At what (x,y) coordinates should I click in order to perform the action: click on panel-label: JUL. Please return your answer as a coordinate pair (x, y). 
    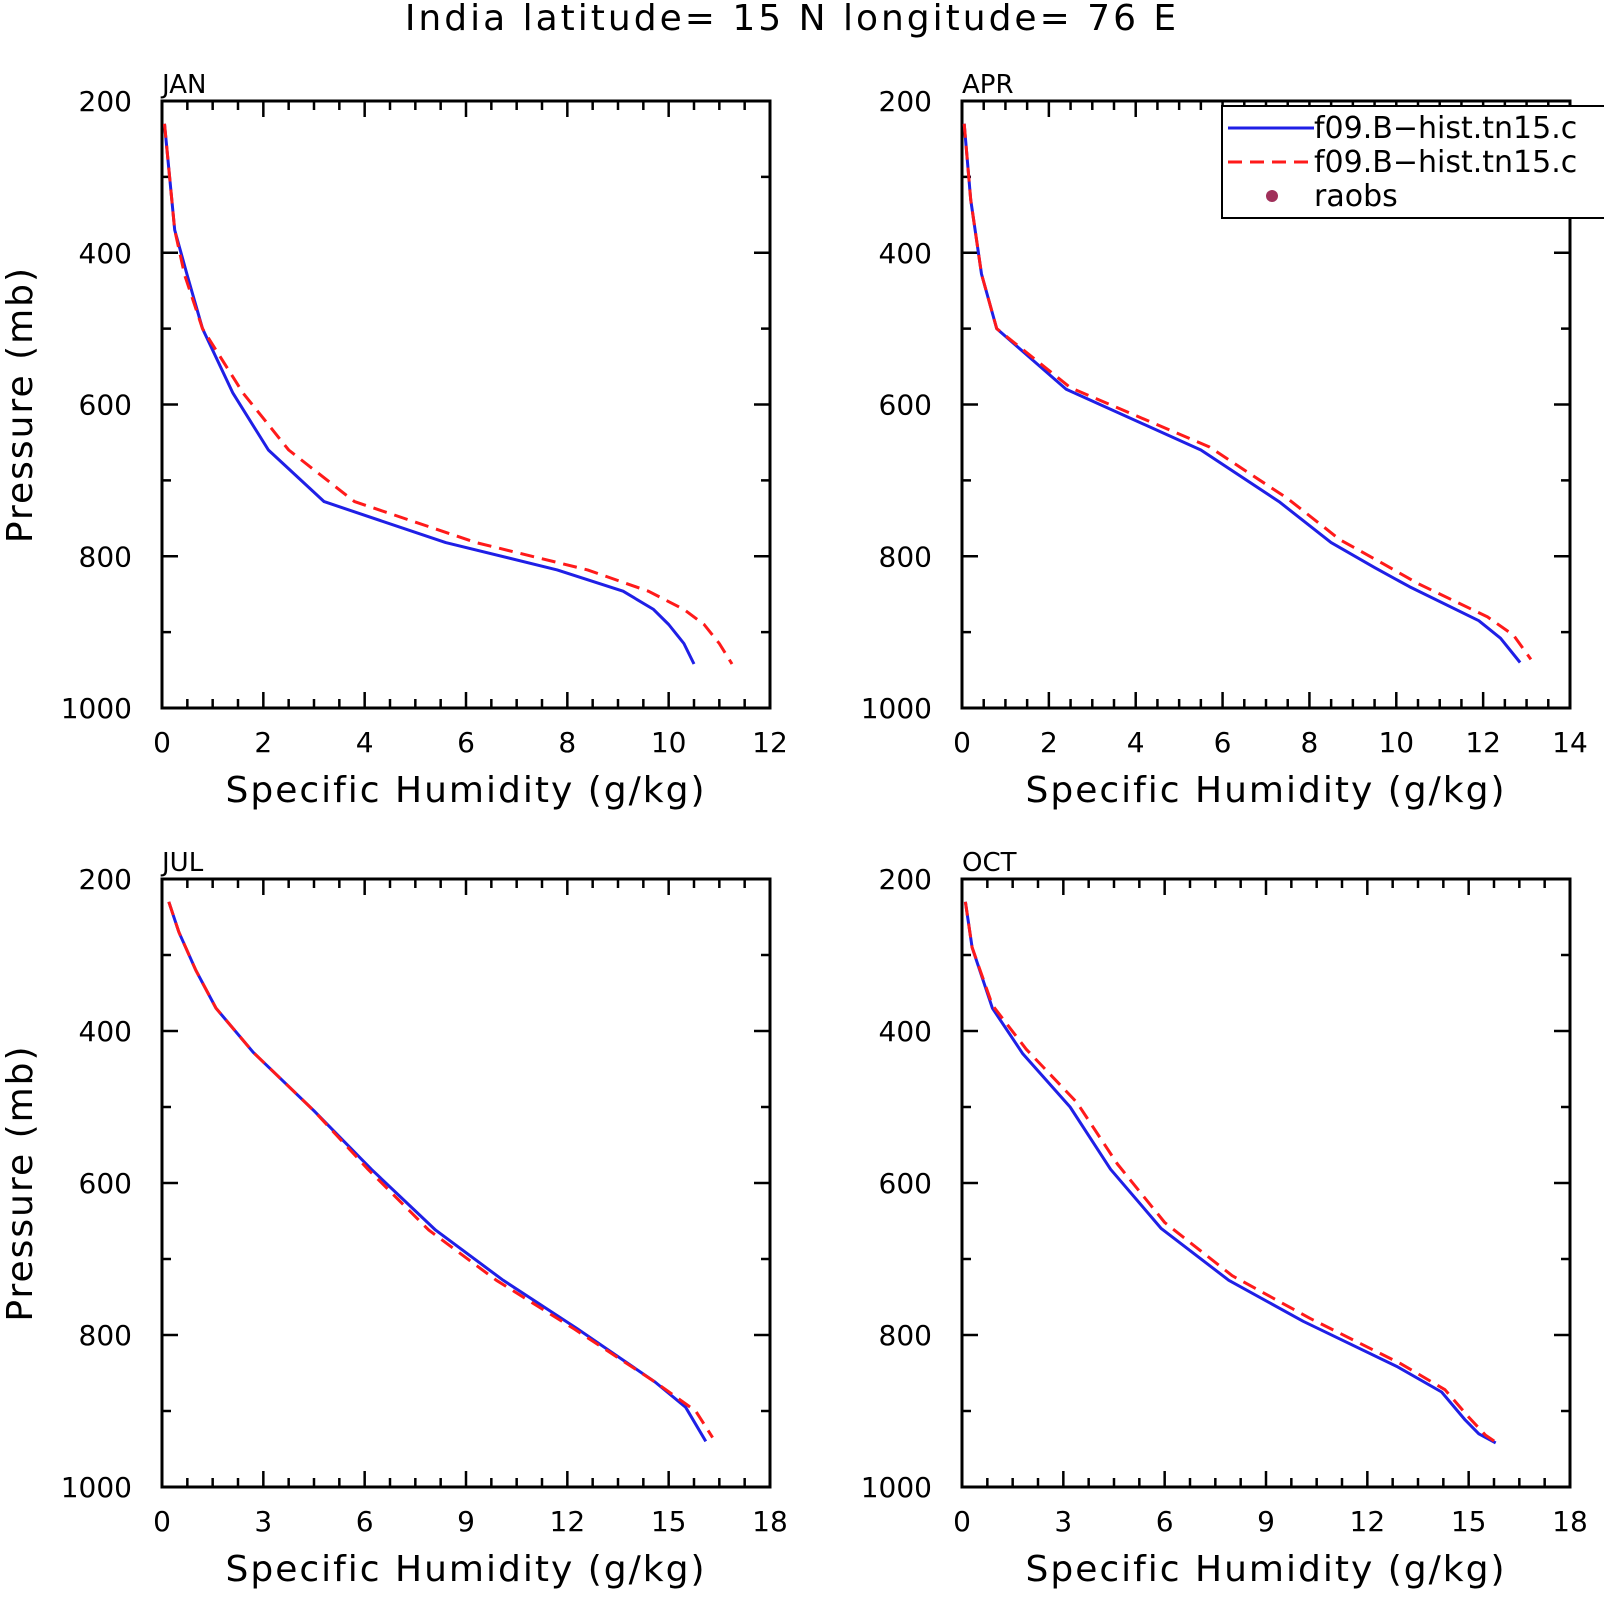
    Looking at the image, I should click on (182, 863).